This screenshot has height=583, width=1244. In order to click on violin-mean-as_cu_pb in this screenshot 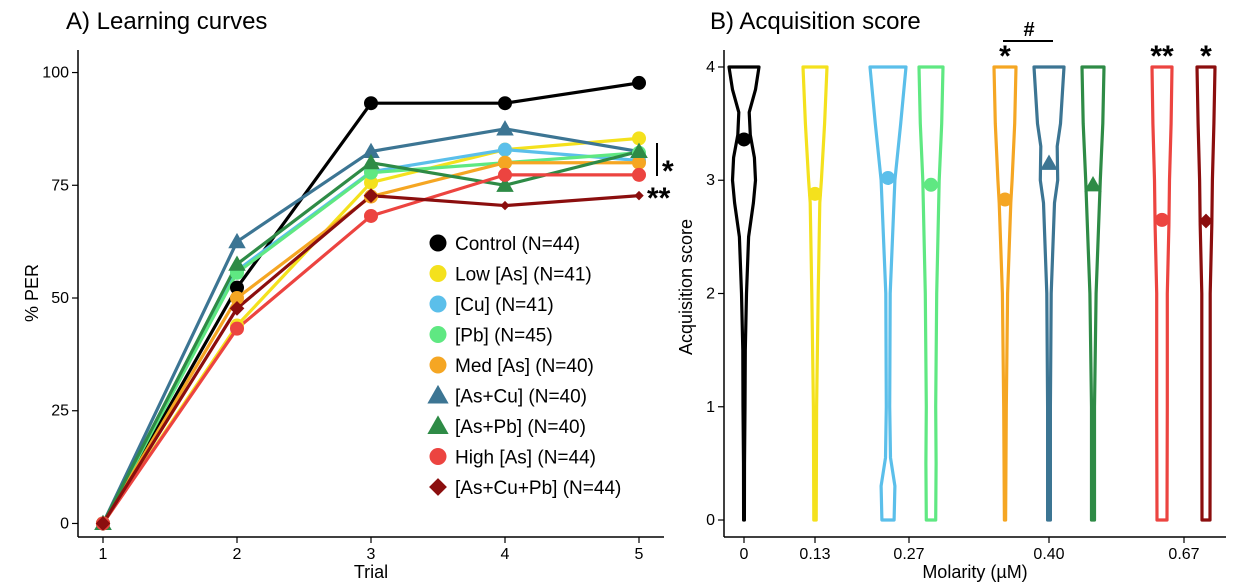, I will do `click(1206, 221)`.